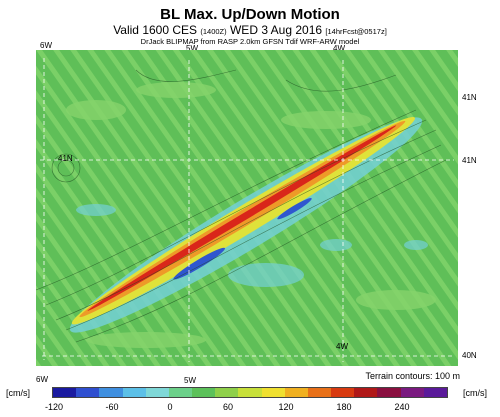 This screenshot has width=500, height=417. I want to click on colorbar-tick: 0, so click(170, 407).